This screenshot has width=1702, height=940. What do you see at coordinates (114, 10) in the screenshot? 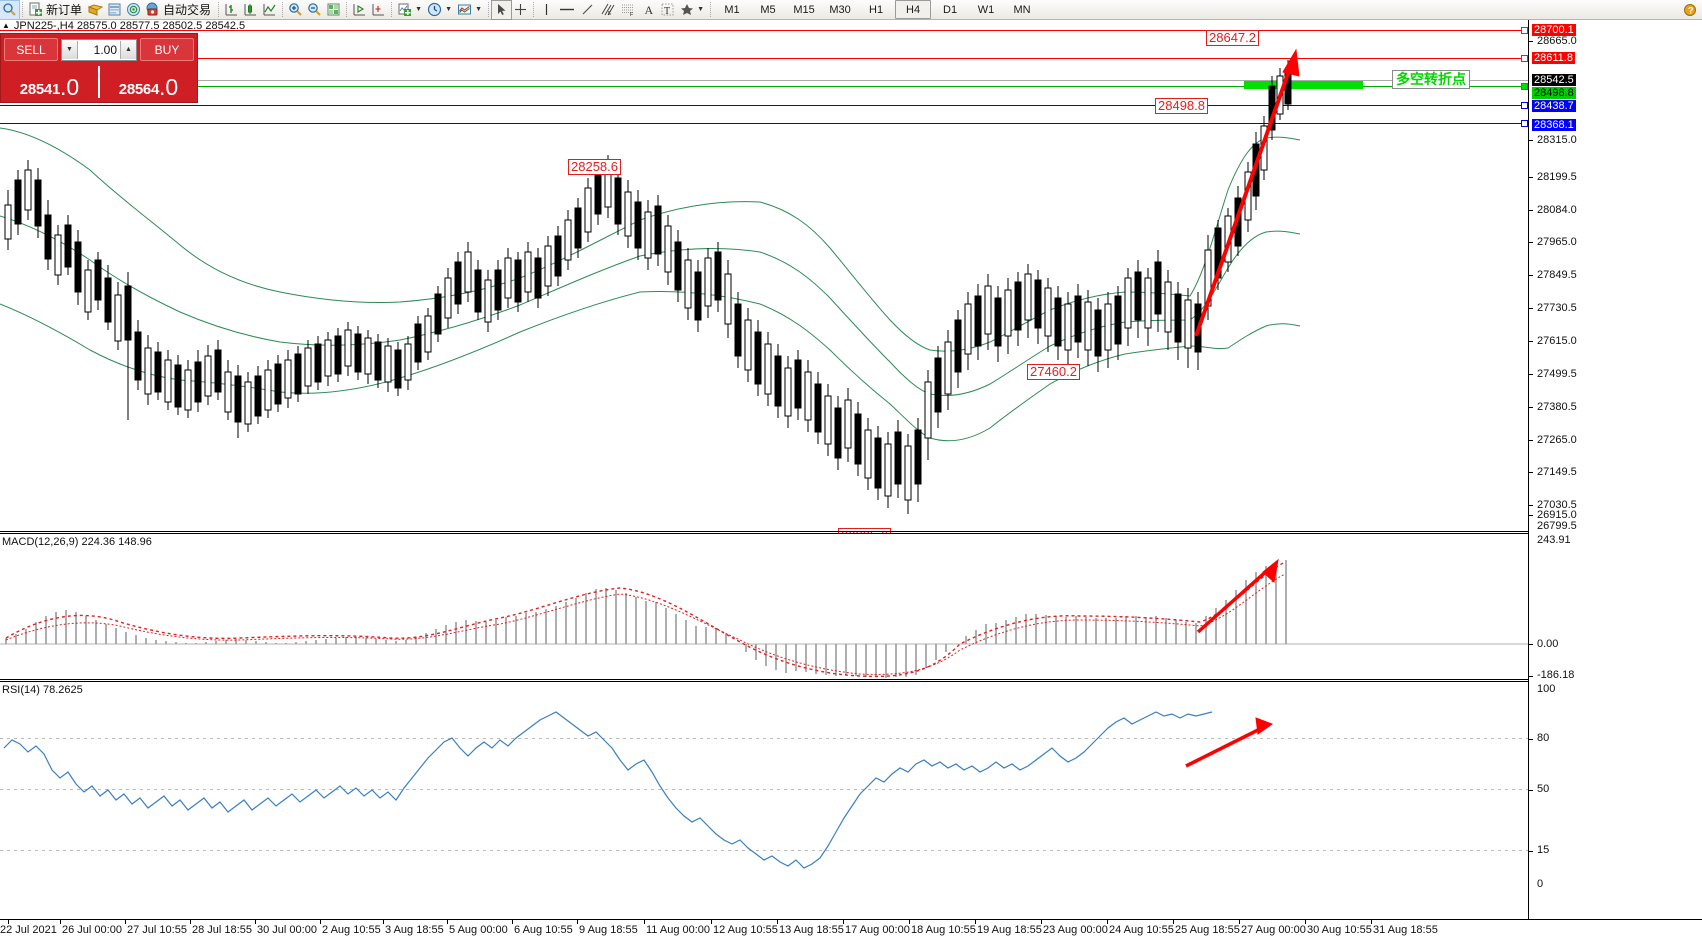
I see `terminal-button` at bounding box center [114, 10].